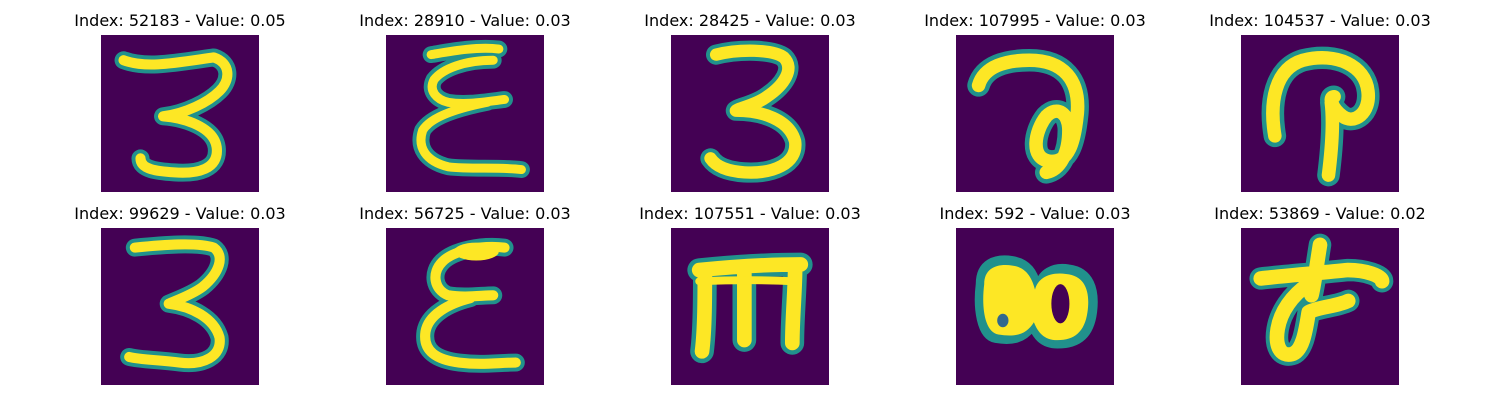 The image size is (1500, 400). I want to click on cross-glyph-icon, so click(1320, 306).